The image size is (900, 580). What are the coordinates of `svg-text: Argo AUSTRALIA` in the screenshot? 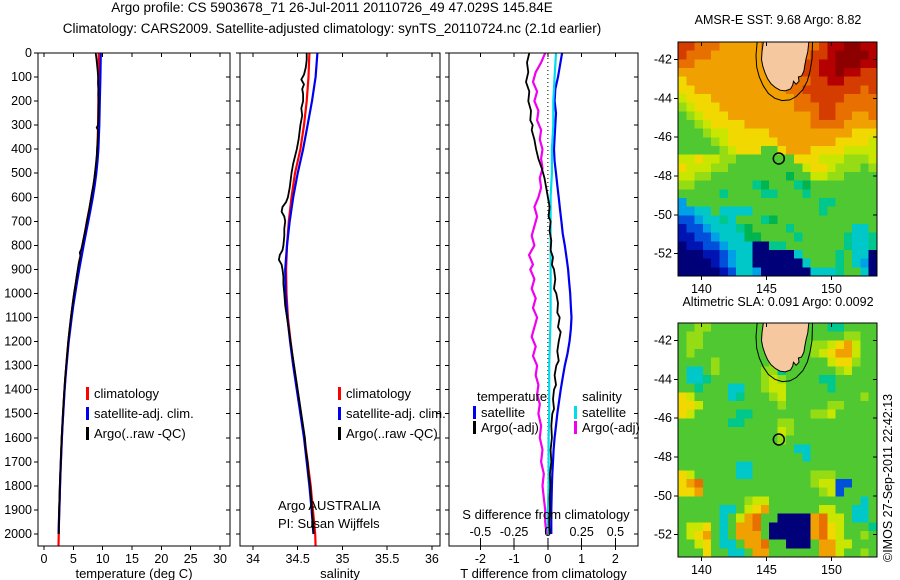 It's located at (329, 505).